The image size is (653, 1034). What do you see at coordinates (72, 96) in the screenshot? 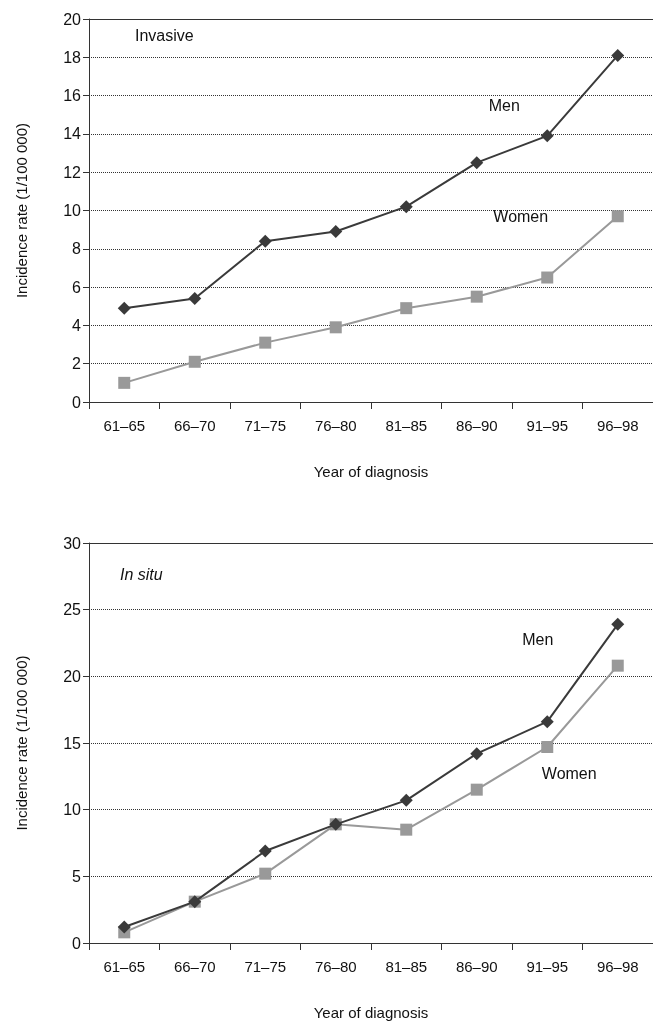
I see `y-tick-label: 16` at bounding box center [72, 96].